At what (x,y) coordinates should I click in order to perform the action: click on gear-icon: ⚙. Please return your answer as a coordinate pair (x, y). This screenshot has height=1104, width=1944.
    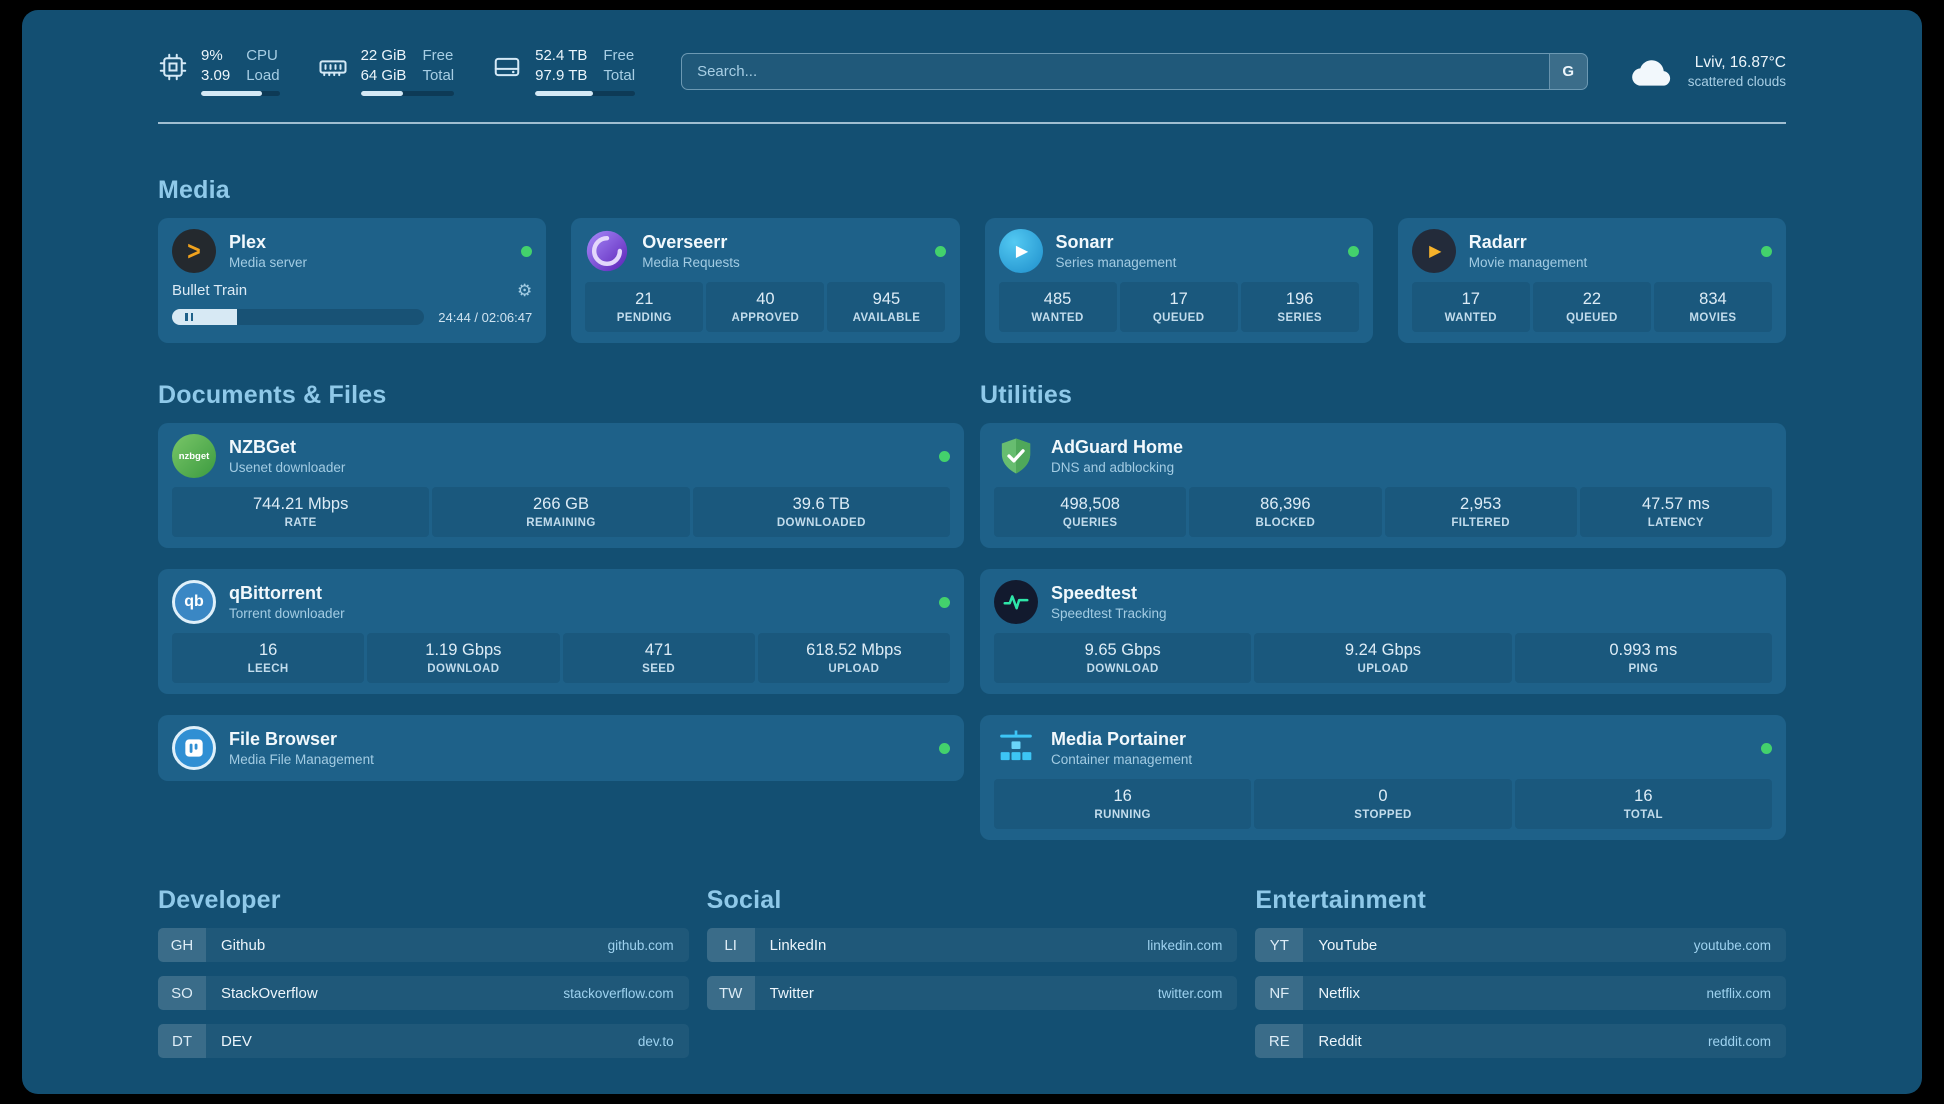
    Looking at the image, I should click on (525, 290).